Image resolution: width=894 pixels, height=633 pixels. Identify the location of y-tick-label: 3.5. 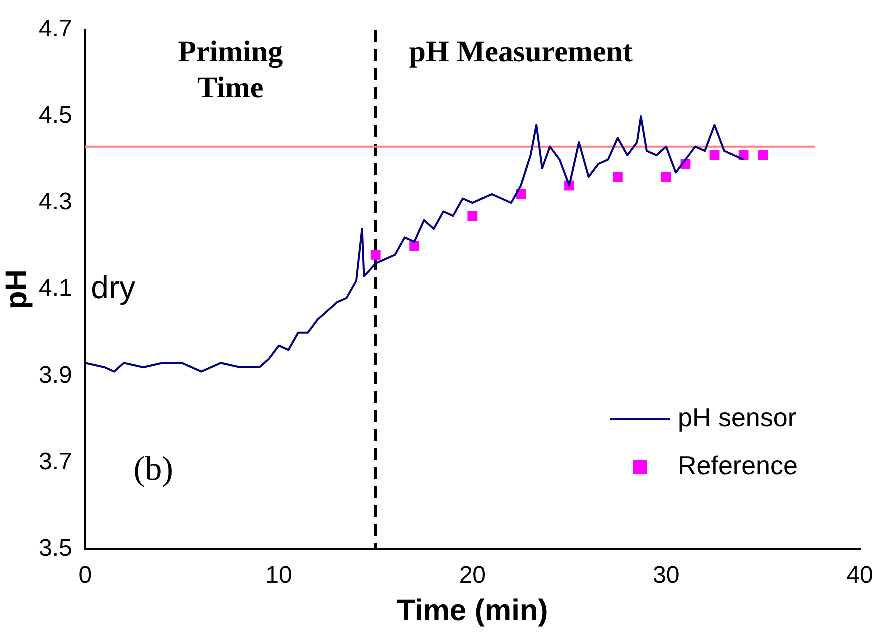
(55, 548).